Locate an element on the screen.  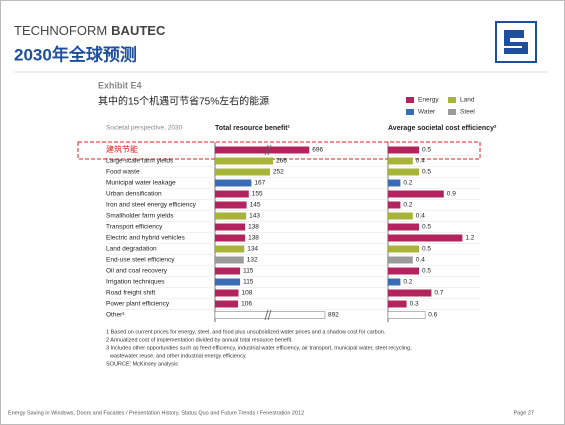
logo is located at coordinates (516, 42).